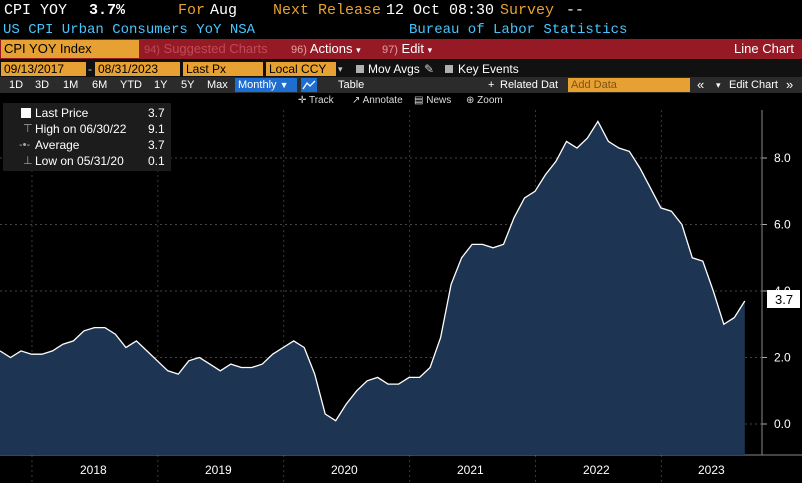 This screenshot has width=802, height=483. Describe the element at coordinates (70, 49) in the screenshot. I see `ticker-box: CPI YOY Index` at that location.